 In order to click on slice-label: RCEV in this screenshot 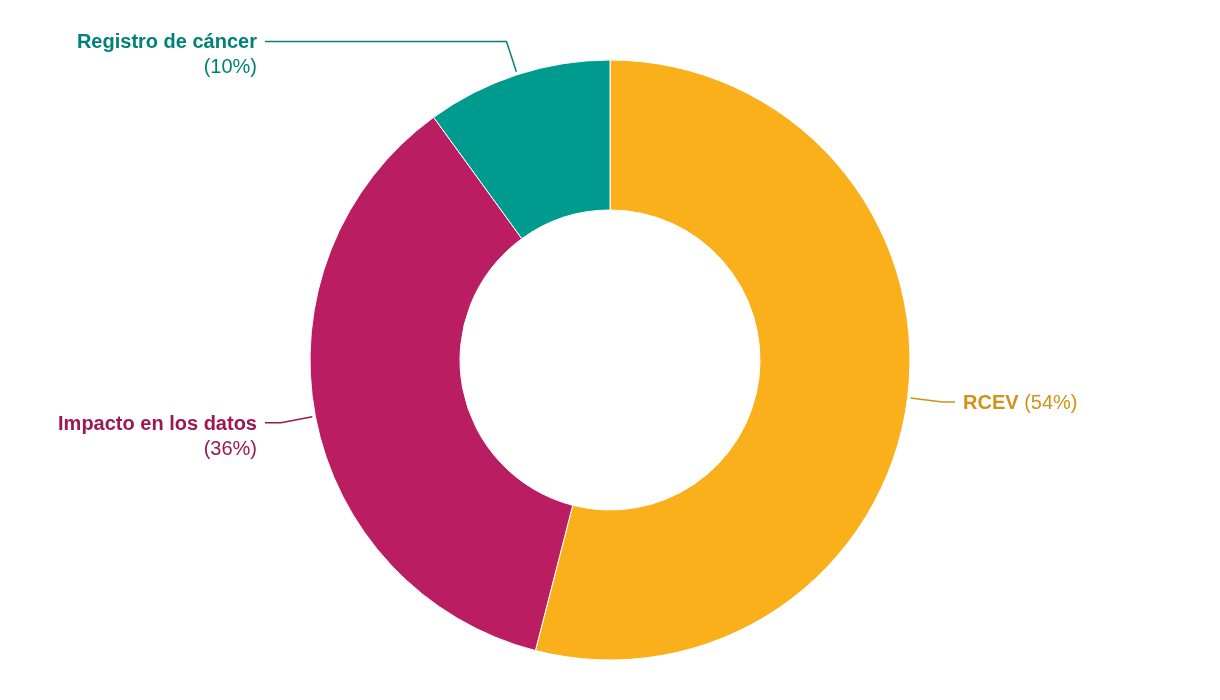, I will do `click(991, 401)`.